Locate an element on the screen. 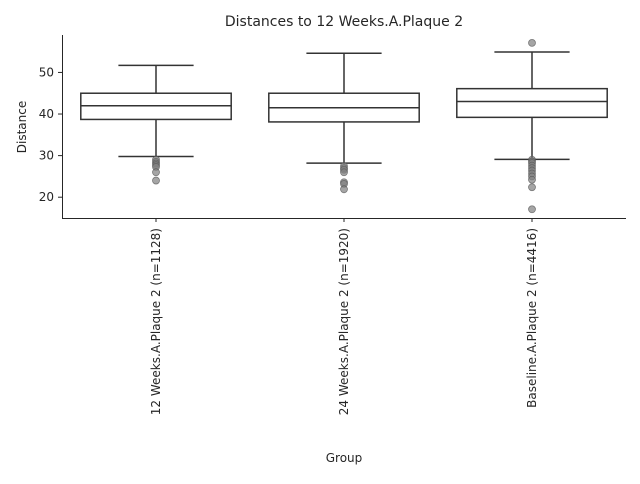 The width and height of the screenshot is (640, 484). y-tick-label: 20 is located at coordinates (46, 197).